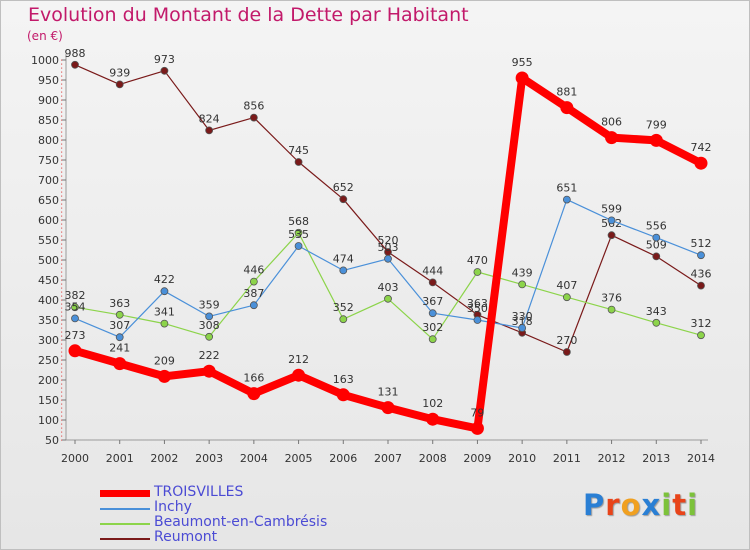 This screenshot has height=550, width=750. What do you see at coordinates (164, 312) in the screenshot?
I see `data-label: 341` at bounding box center [164, 312].